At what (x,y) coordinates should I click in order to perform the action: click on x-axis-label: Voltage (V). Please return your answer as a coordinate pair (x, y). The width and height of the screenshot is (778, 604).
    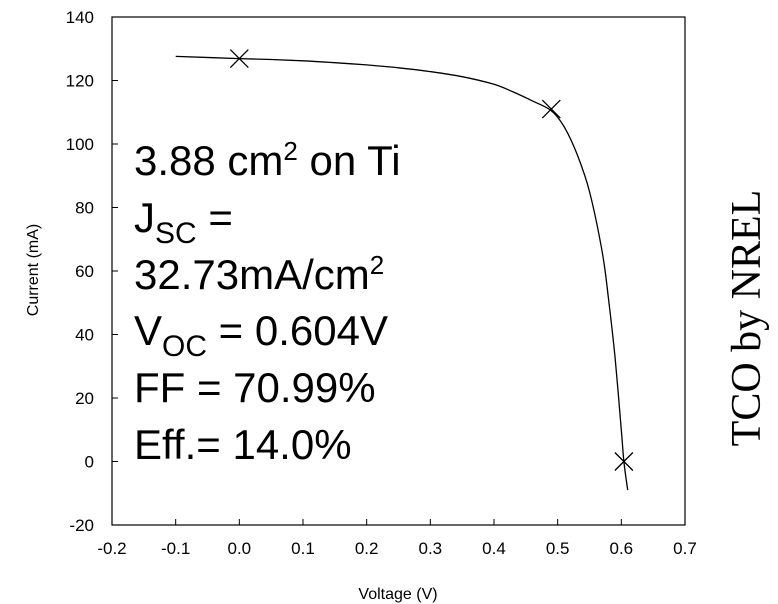
    Looking at the image, I should click on (397, 594).